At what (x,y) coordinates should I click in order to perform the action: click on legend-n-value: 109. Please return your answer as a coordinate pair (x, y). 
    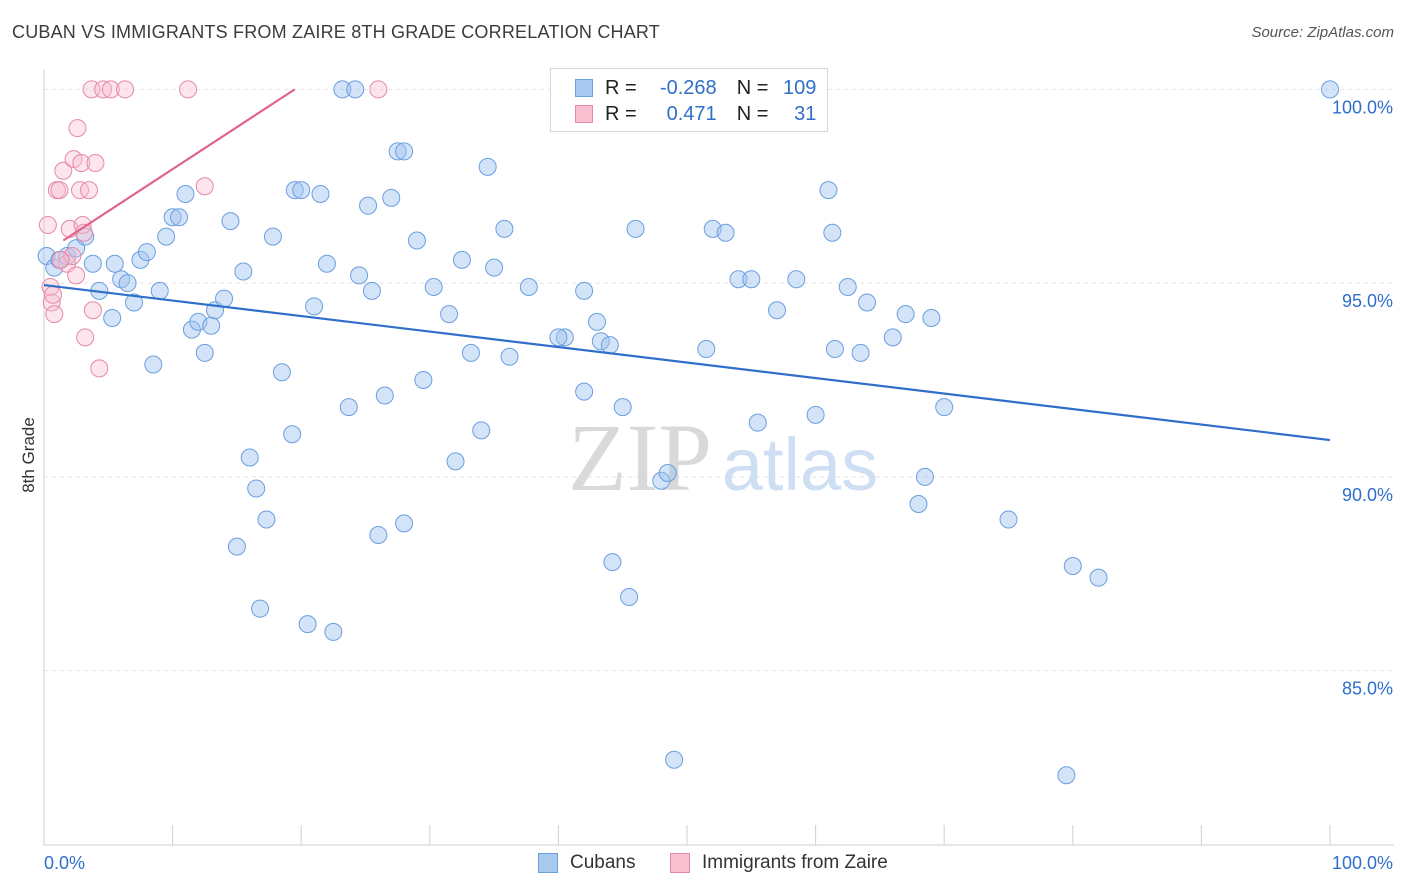
    Looking at the image, I should click on (800, 87).